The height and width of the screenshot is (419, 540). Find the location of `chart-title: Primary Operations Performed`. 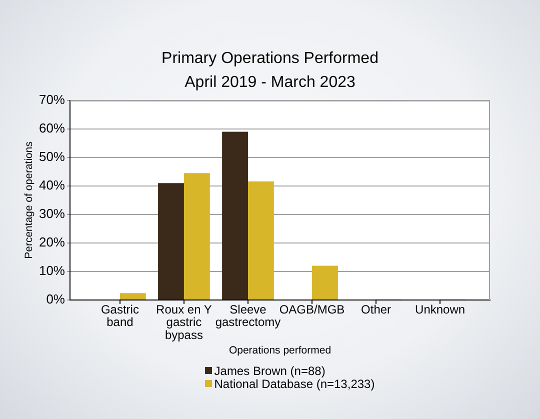

chart-title: Primary Operations Performed is located at coordinates (270, 59).